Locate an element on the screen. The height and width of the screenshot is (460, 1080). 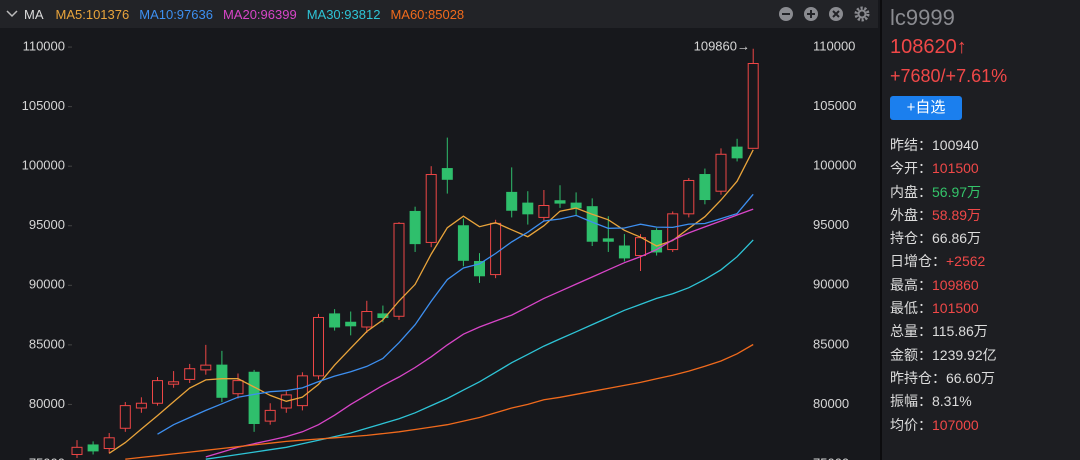
stat-row: 均价：107000 is located at coordinates (943, 425).